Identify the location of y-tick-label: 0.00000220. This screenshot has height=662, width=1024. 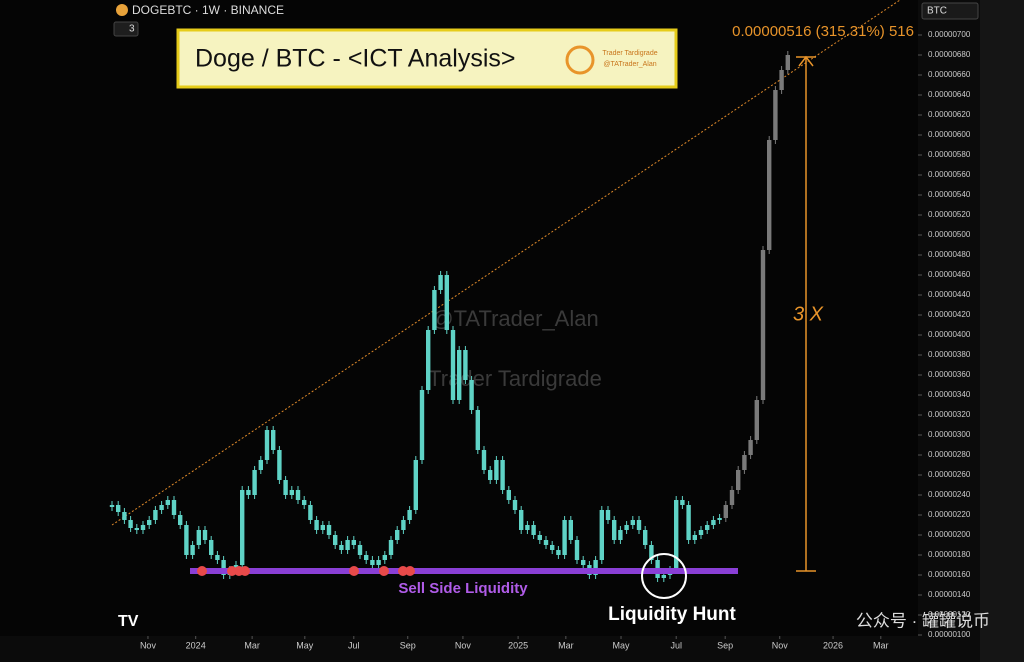
(949, 514).